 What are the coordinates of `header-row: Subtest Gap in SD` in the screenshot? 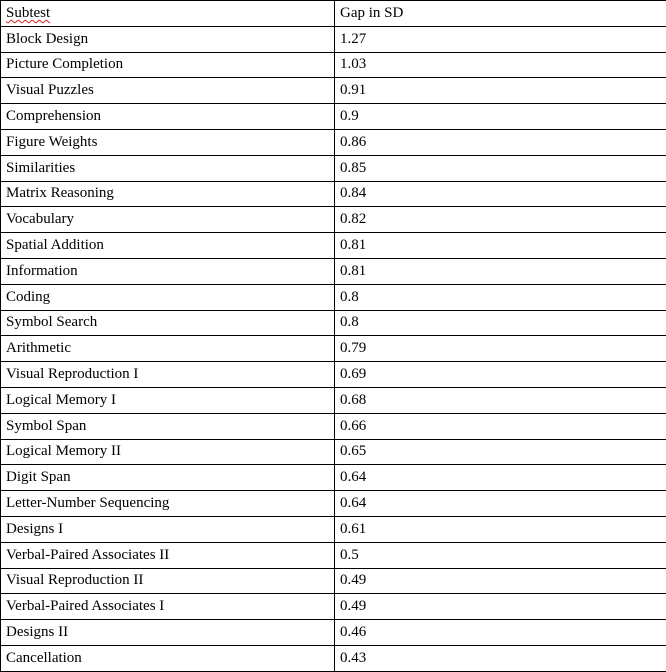 It's located at (333, 14).